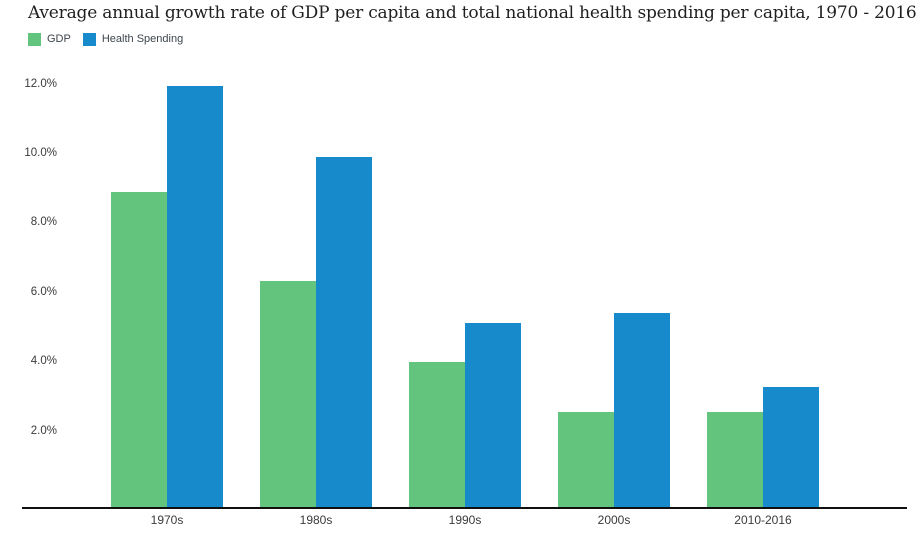 The width and height of the screenshot is (916, 549). Describe the element at coordinates (43, 222) in the screenshot. I see `y-axis-tick-label: 8.0%` at that location.